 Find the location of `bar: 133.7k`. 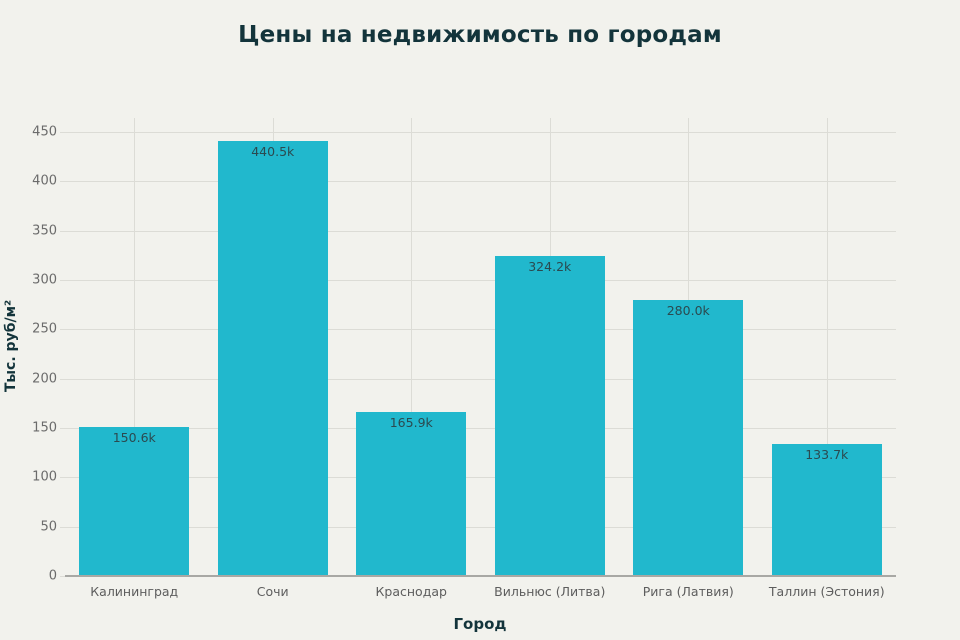

bar: 133.7k is located at coordinates (826, 510).